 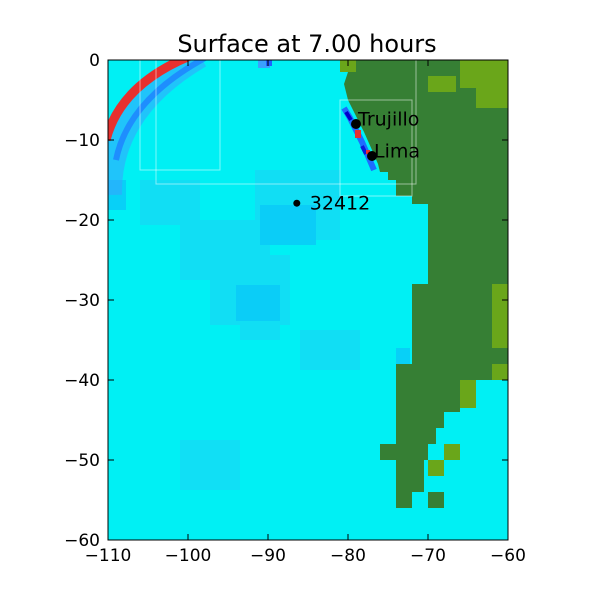 I want to click on x-tick-label: −60, so click(x=508, y=556).